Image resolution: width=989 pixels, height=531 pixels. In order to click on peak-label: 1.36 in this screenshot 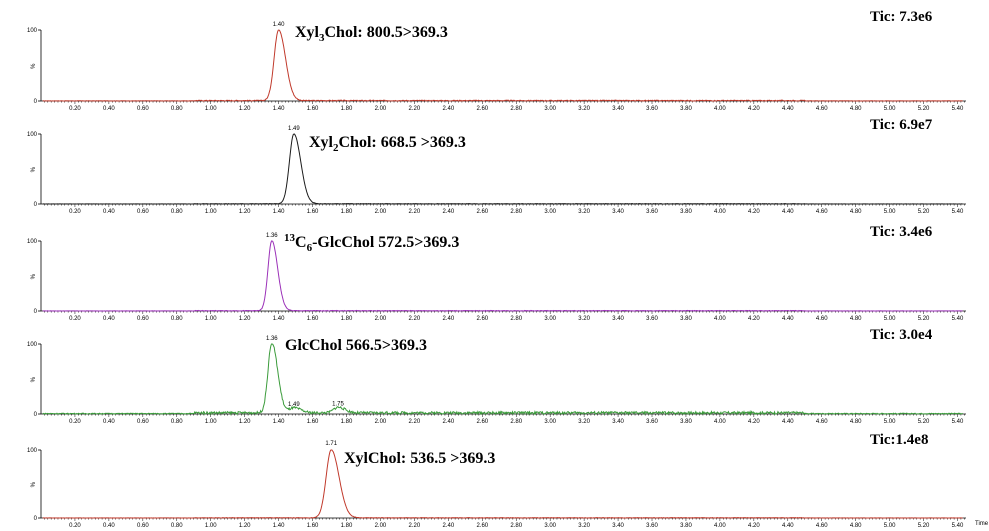, I will do `click(272, 236)`.